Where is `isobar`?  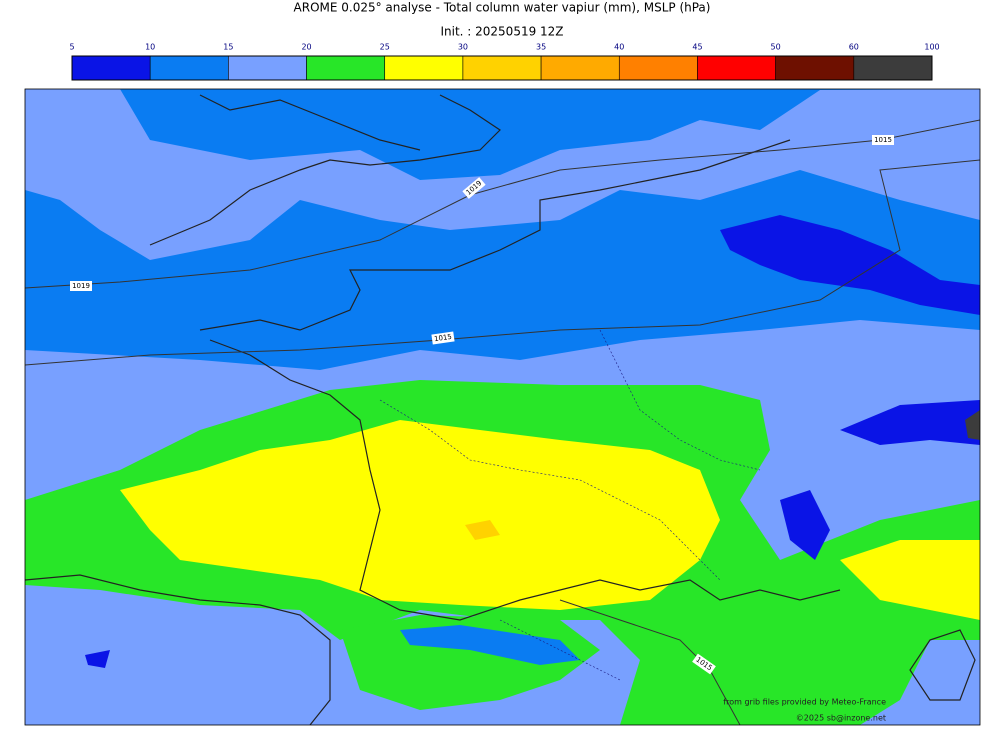 isobar is located at coordinates (650, 662).